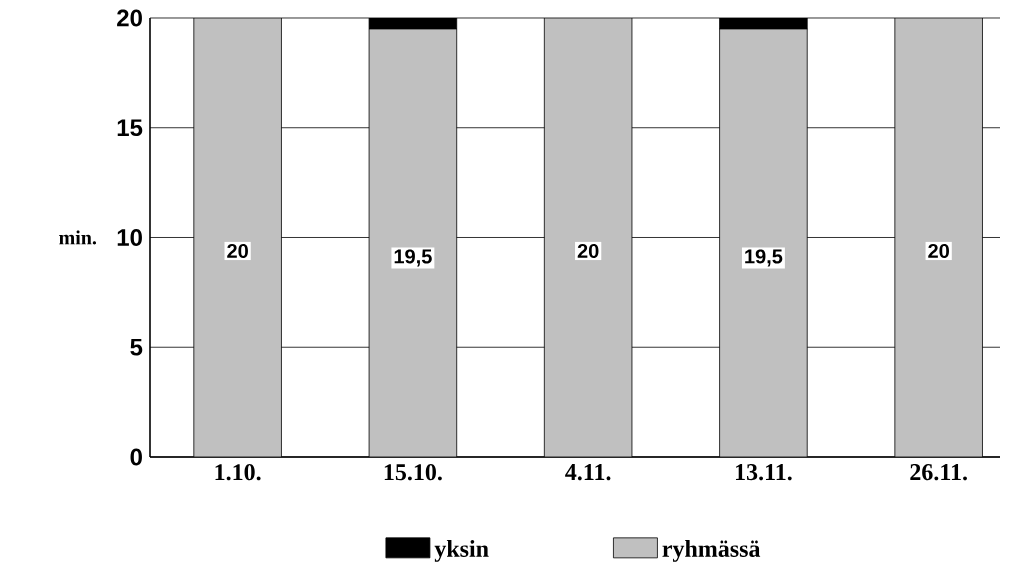 The image size is (1036, 572). What do you see at coordinates (711, 551) in the screenshot?
I see `legend-label: ryhmässä` at bounding box center [711, 551].